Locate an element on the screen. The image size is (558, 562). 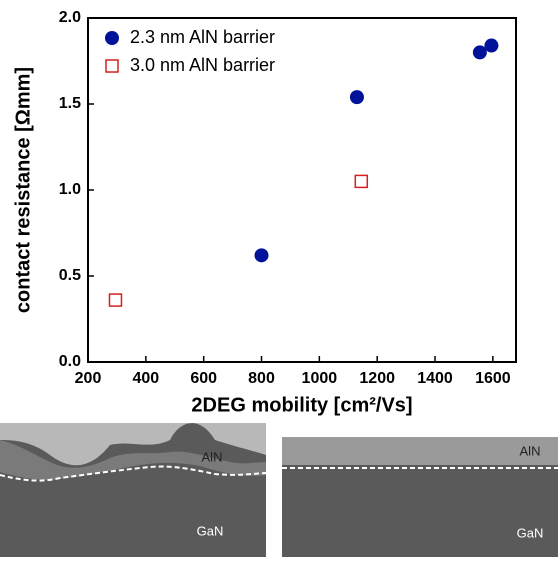
x-tick-label: 1600 is located at coordinates (493, 378).